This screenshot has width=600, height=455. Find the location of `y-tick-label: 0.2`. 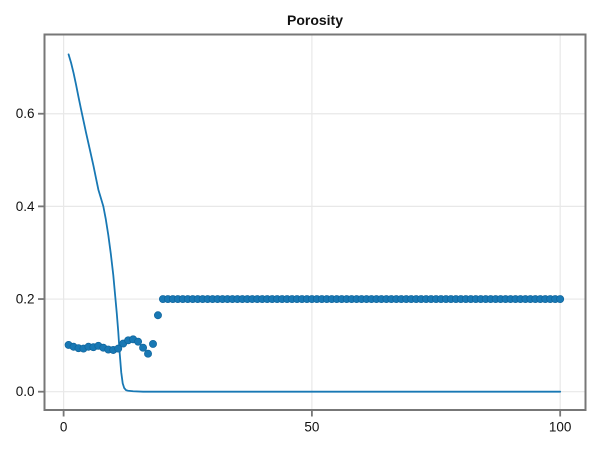

y-tick-label: 0.2 is located at coordinates (25, 299).